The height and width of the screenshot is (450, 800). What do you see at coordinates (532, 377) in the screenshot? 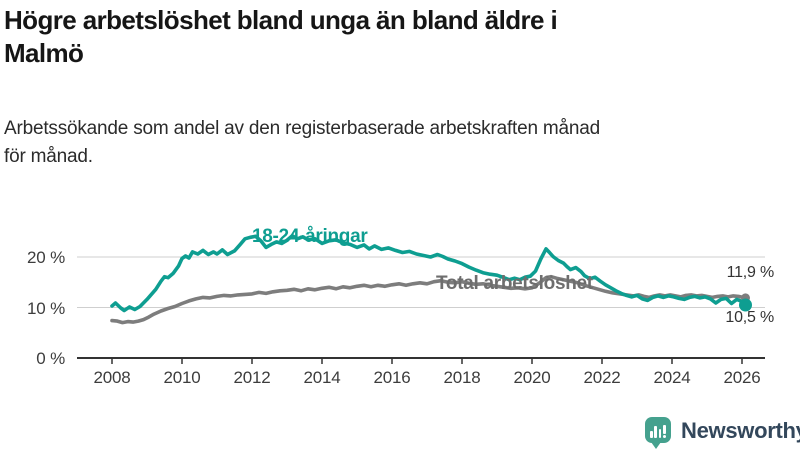
I see `x-axis-label: 2020` at bounding box center [532, 377].